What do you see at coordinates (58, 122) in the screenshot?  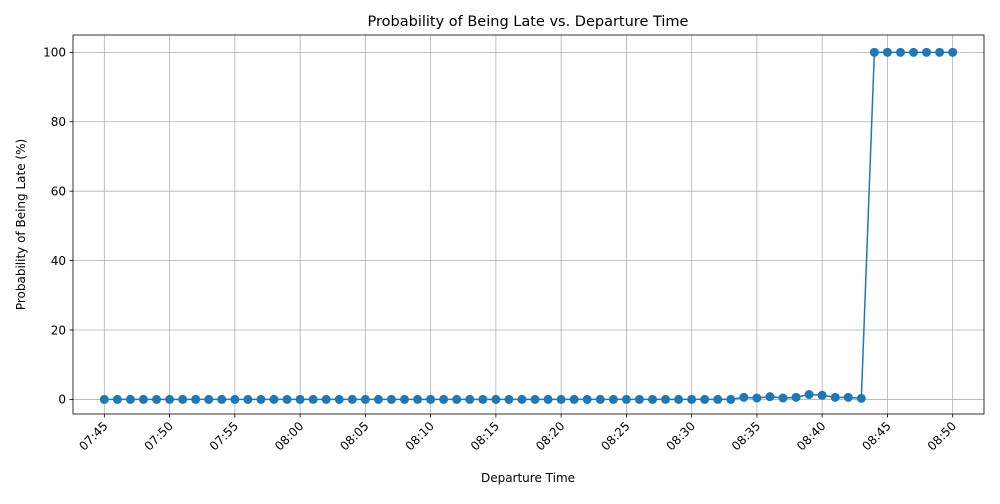 I see `y-tick-label: 80` at bounding box center [58, 122].